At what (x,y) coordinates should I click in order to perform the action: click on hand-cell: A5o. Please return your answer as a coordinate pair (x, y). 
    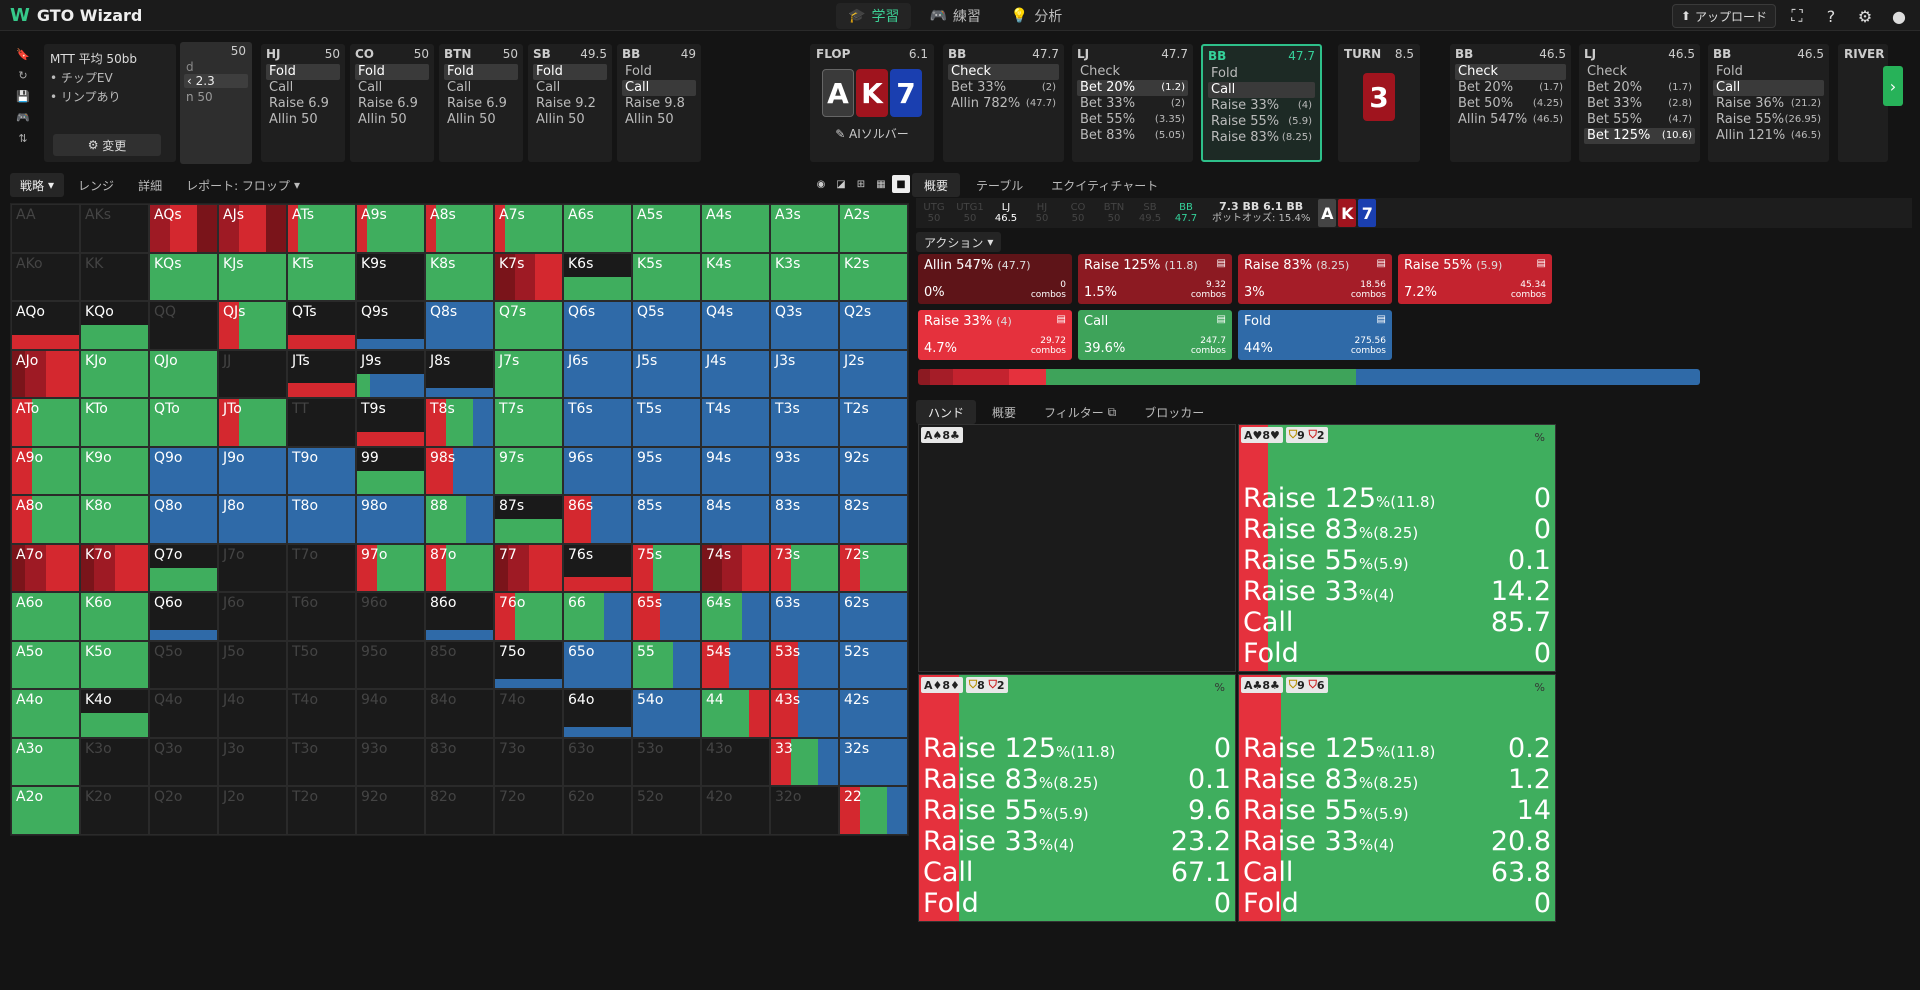
    Looking at the image, I should click on (45, 664).